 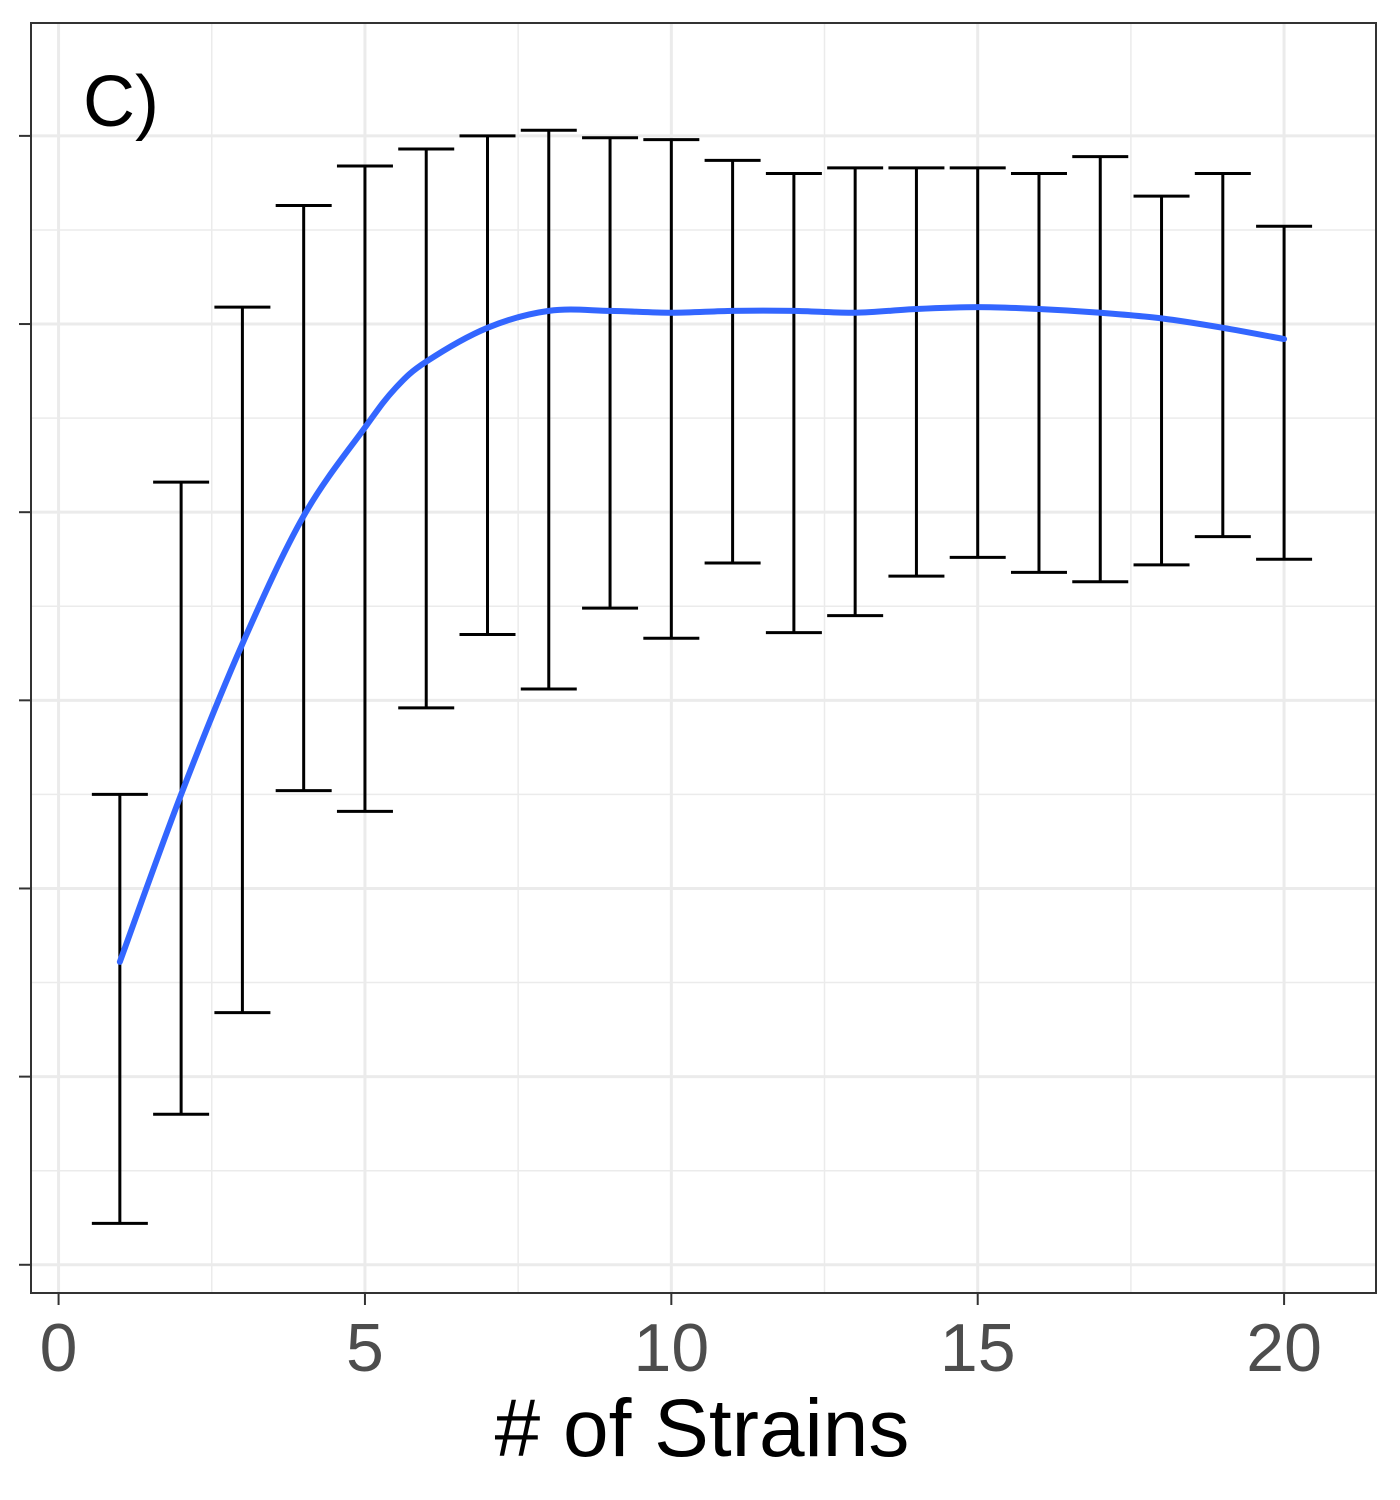 I want to click on x-tick-label: 5, so click(x=365, y=1348).